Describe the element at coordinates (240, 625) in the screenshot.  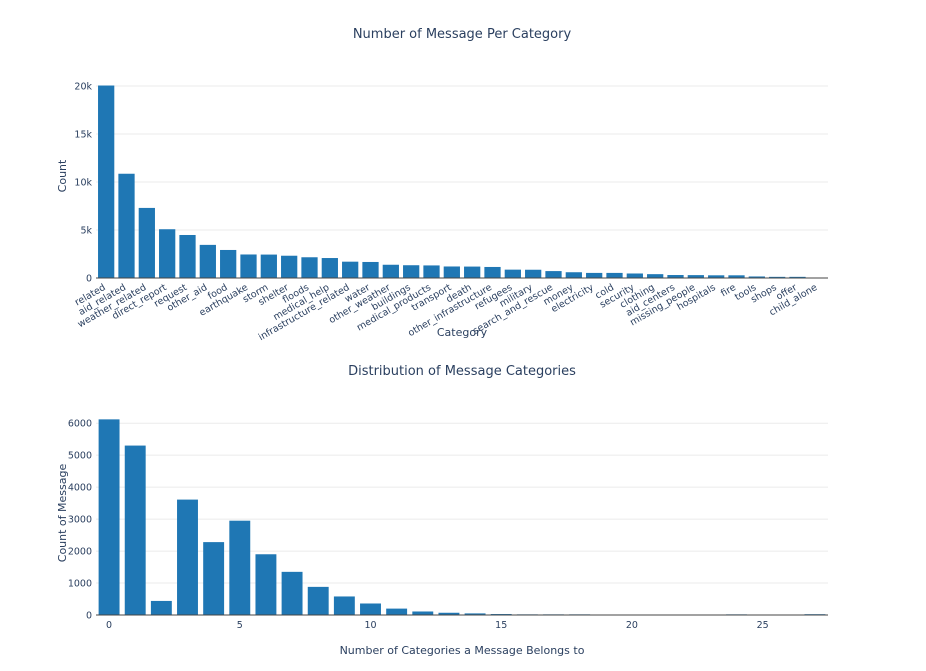
I see `x-tick-label: 5` at that location.